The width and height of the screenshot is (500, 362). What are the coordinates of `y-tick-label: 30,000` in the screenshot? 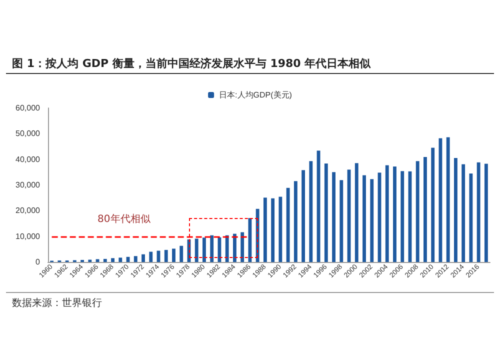 It's located at (28, 185).